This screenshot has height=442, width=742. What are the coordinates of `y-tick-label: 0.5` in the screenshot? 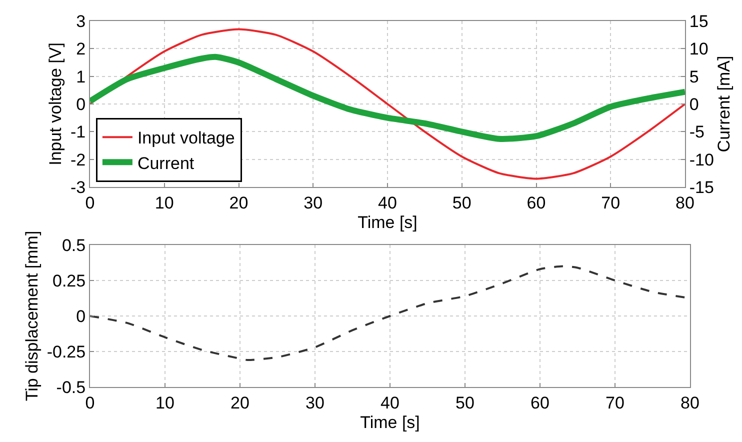 It's located at (74, 245).